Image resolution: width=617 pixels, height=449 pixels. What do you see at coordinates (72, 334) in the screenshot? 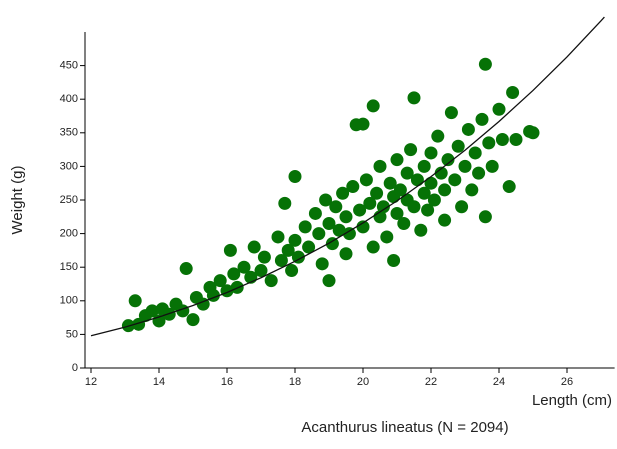
I see `y-tick-label: 50` at bounding box center [72, 334].